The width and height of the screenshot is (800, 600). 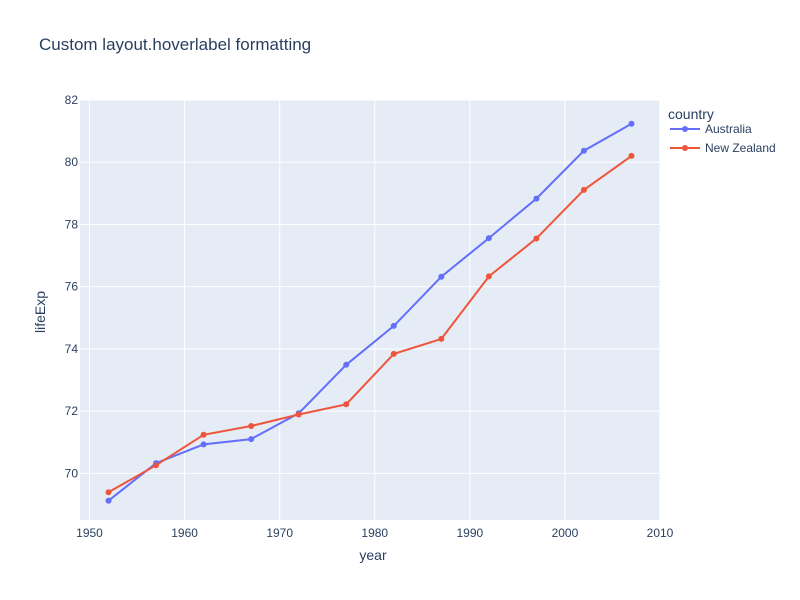 What do you see at coordinates (72, 224) in the screenshot?
I see `y-tick-label: 78` at bounding box center [72, 224].